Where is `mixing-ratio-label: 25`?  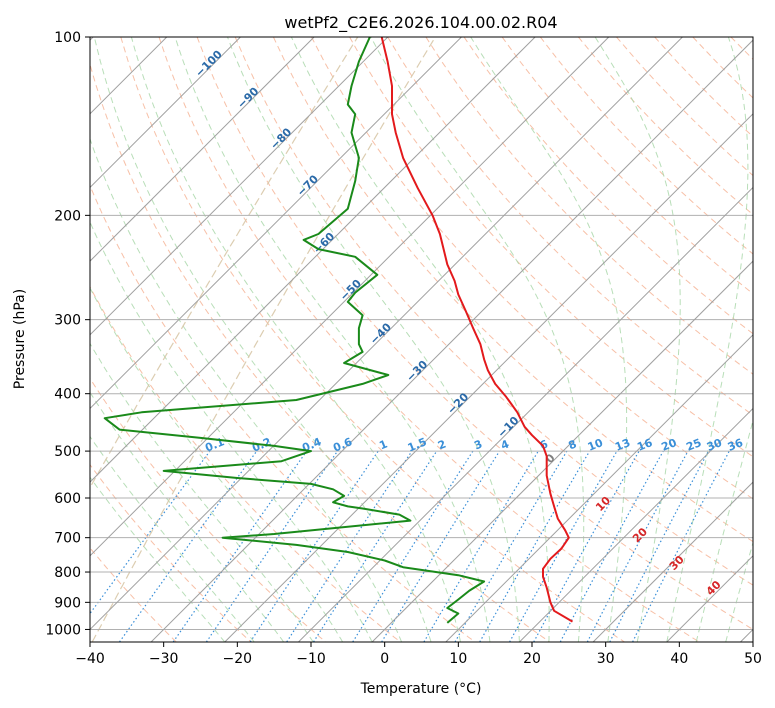
mixing-ratio-label: 25 is located at coordinates (693, 445).